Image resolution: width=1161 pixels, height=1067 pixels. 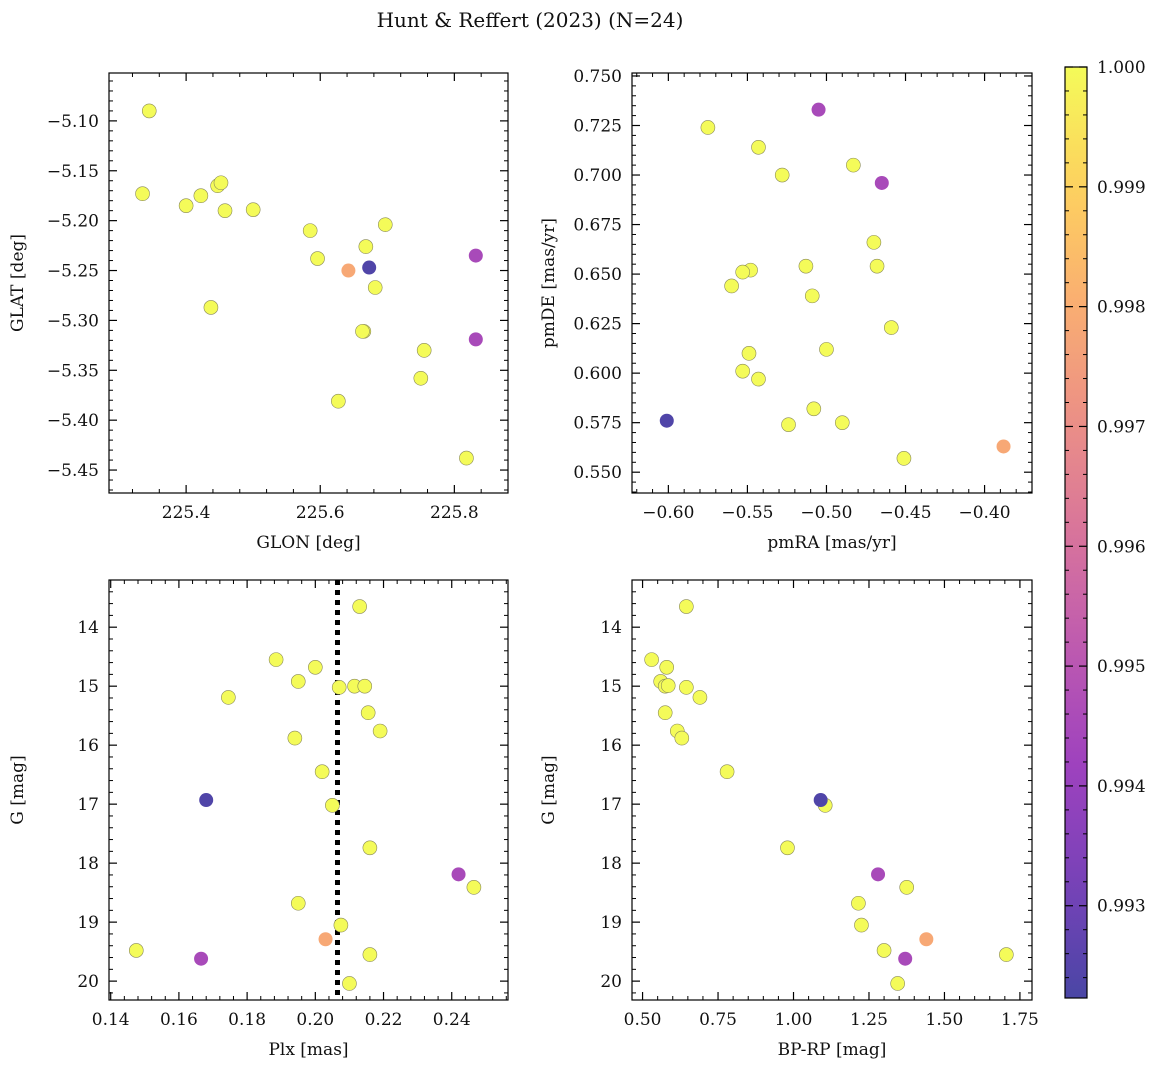 I want to click on y-tick-label: 0.700, so click(x=597, y=176).